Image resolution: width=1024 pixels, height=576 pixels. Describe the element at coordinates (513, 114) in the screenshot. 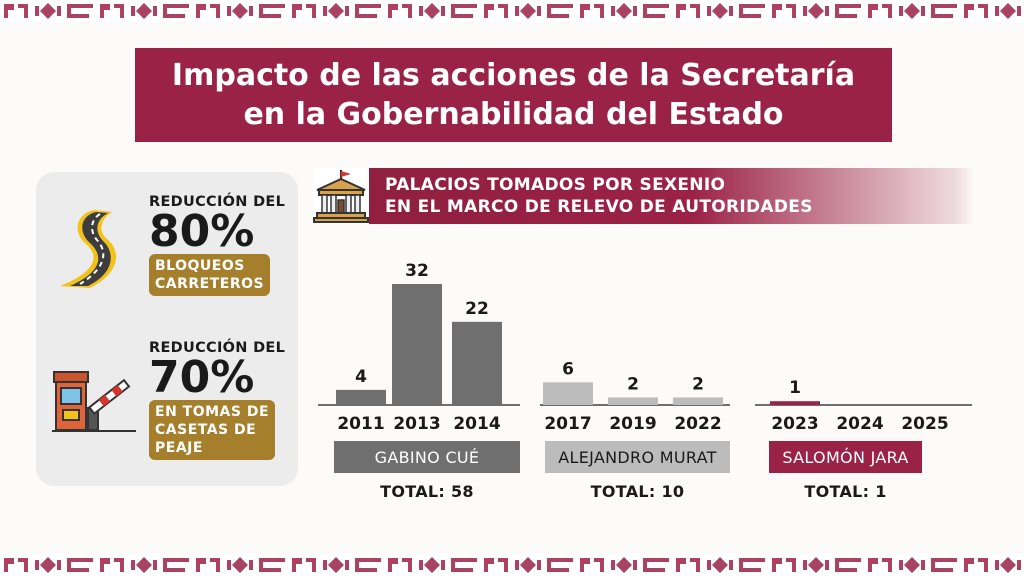

I see `page-title-line2: en la Gobernabilidad del Estado` at that location.